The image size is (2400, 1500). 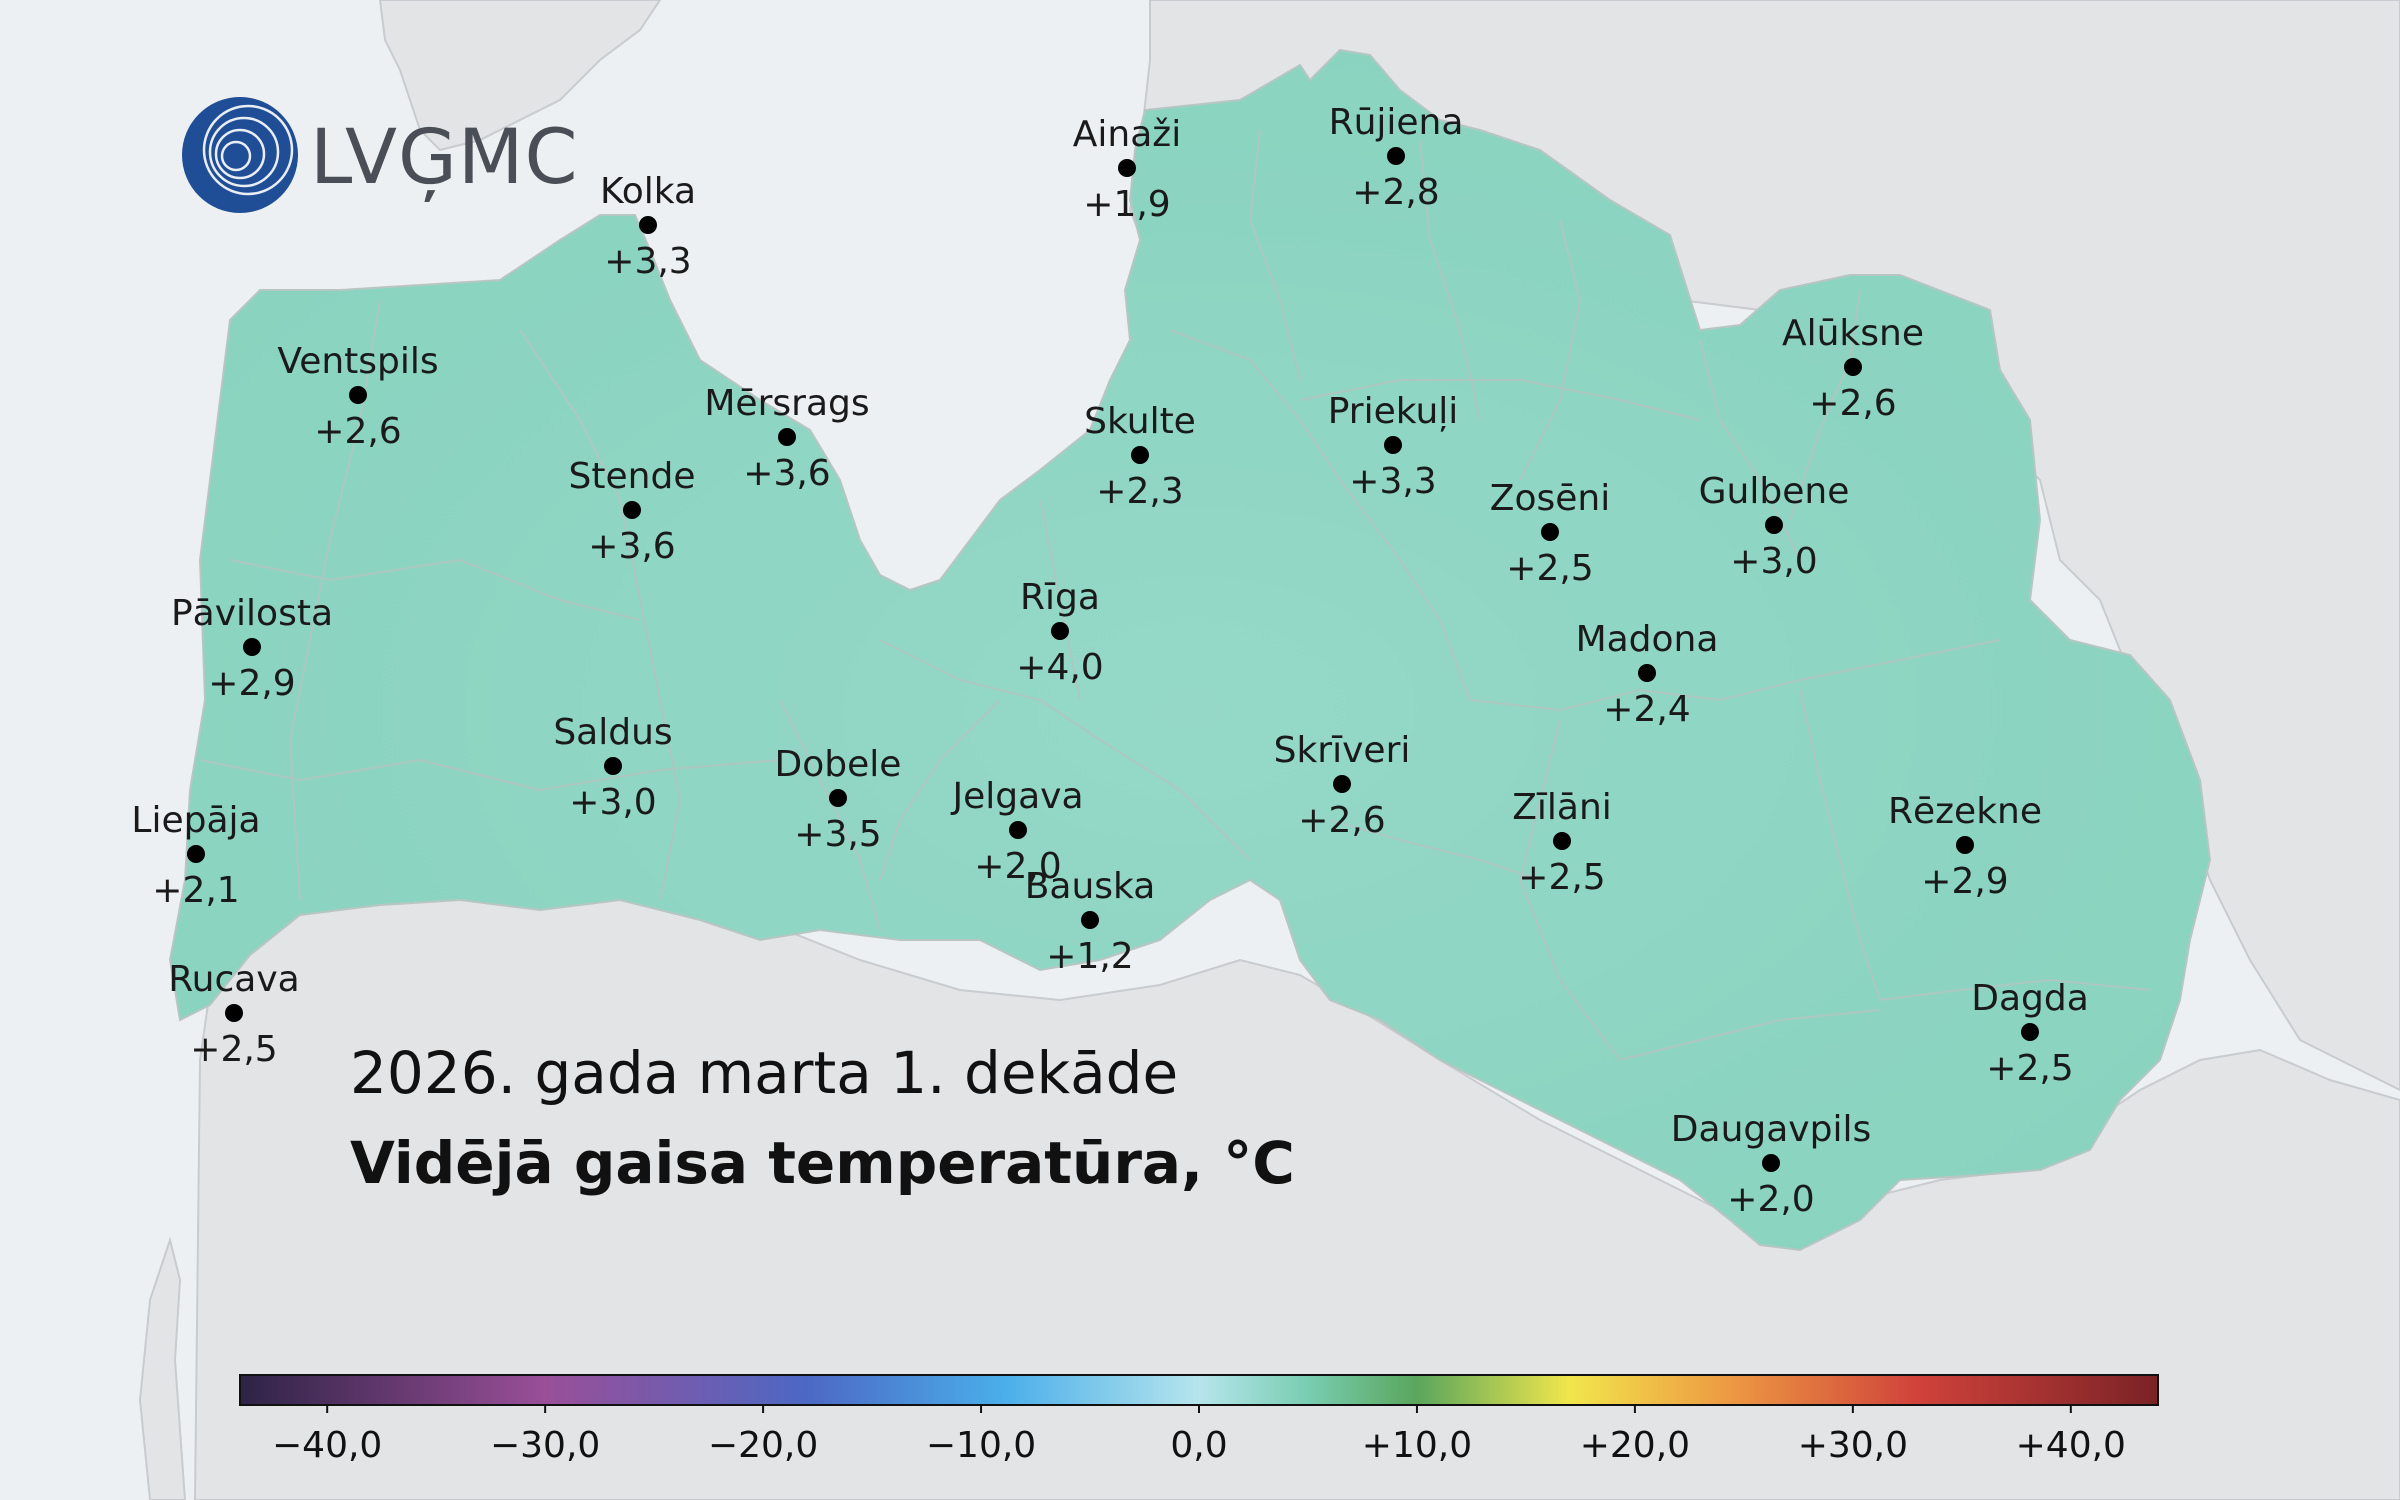 What do you see at coordinates (786, 403) in the screenshot?
I see `station-name: Mērsrags` at bounding box center [786, 403].